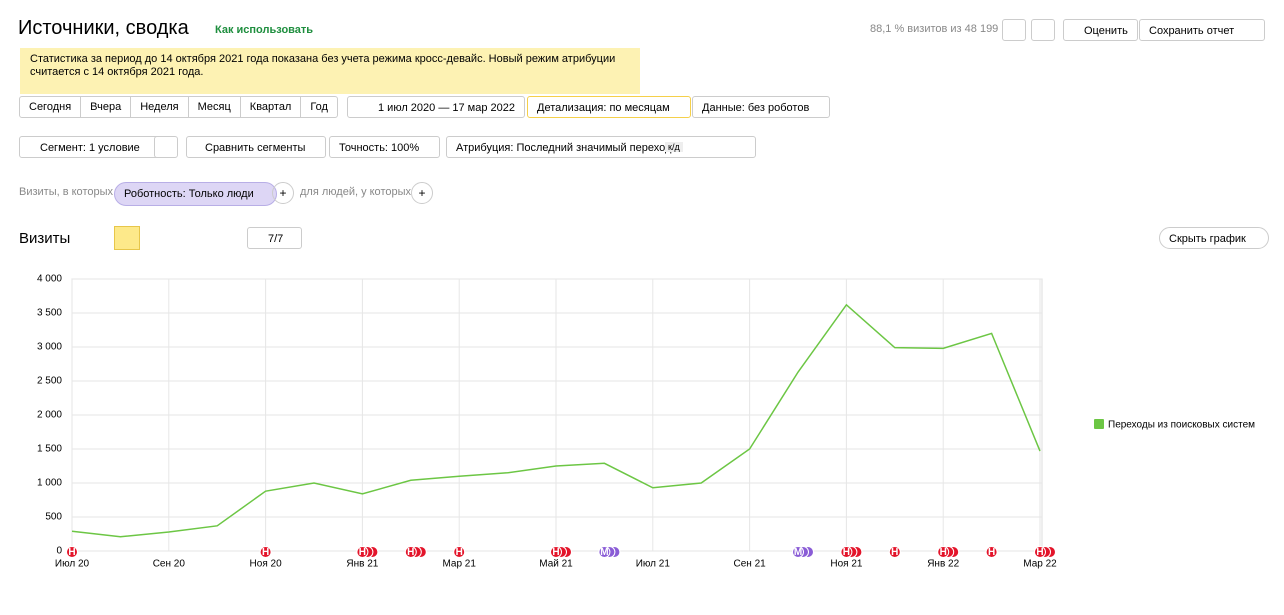  What do you see at coordinates (49, 449) in the screenshot?
I see `y-tick-label: 1 500` at bounding box center [49, 449].